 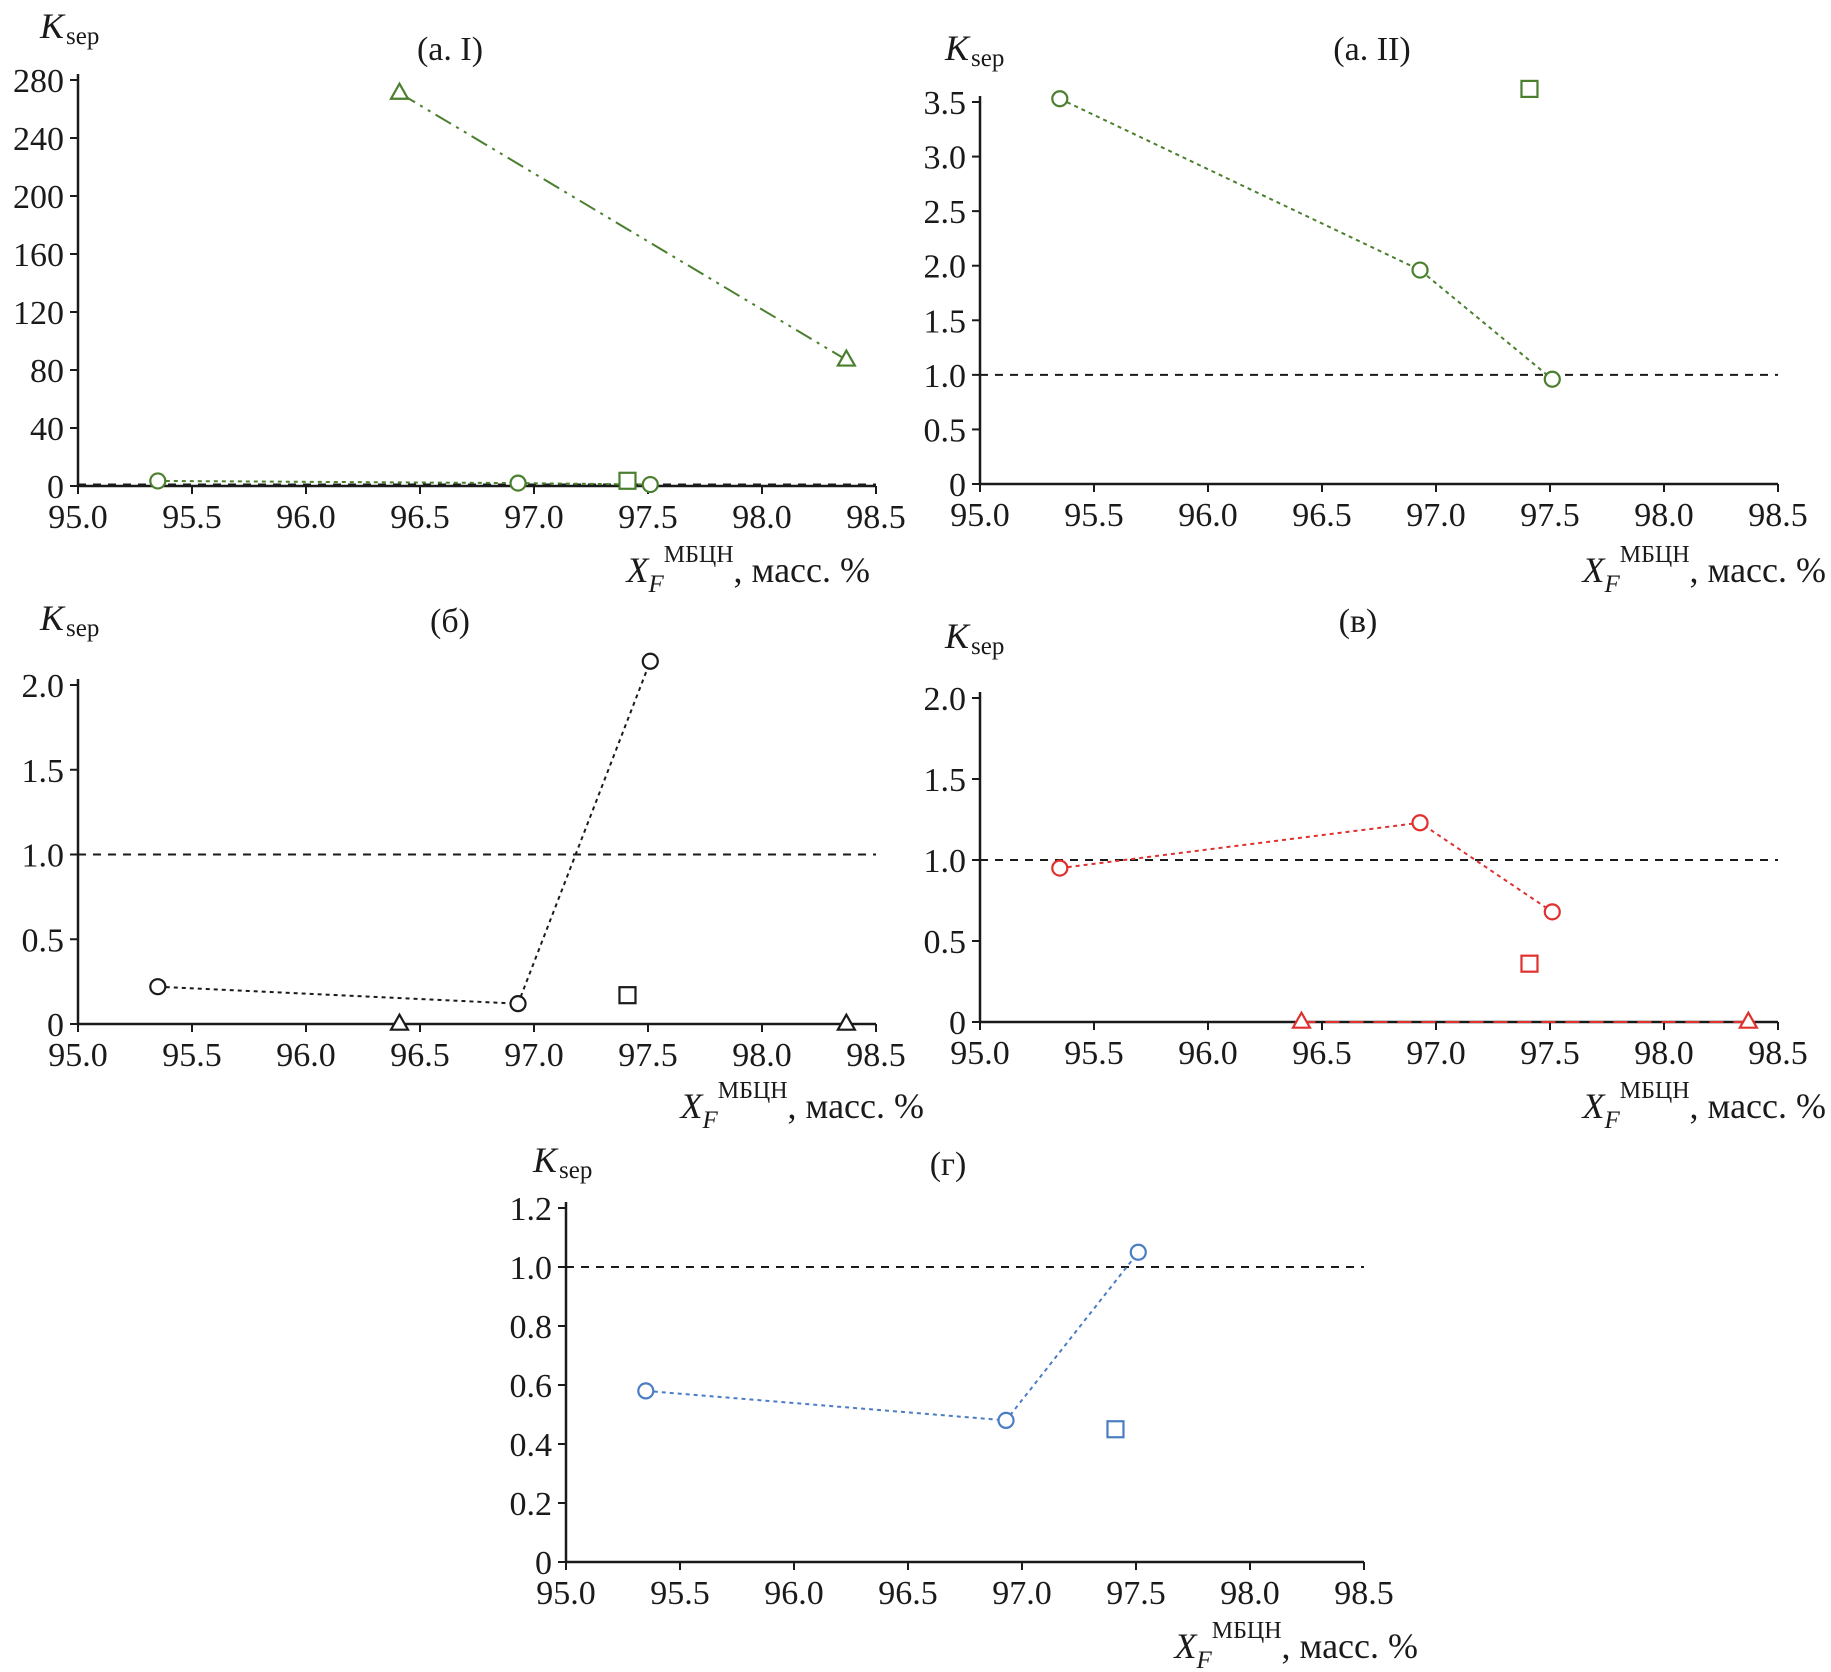 I want to click on y-tick-label: 0.4, so click(x=531, y=1445).